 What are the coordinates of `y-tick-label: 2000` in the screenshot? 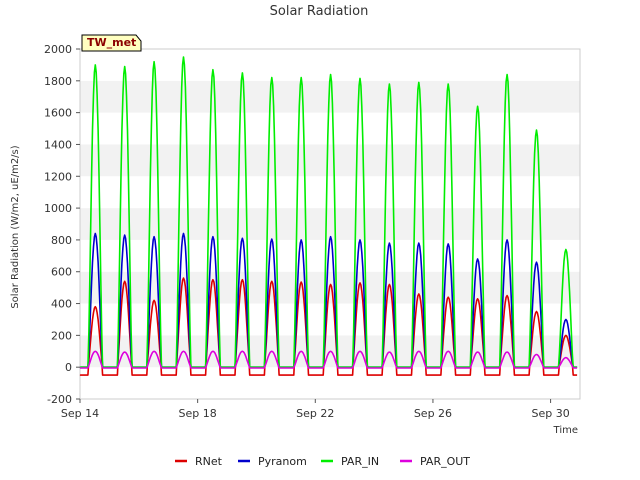 It's located at (58, 49).